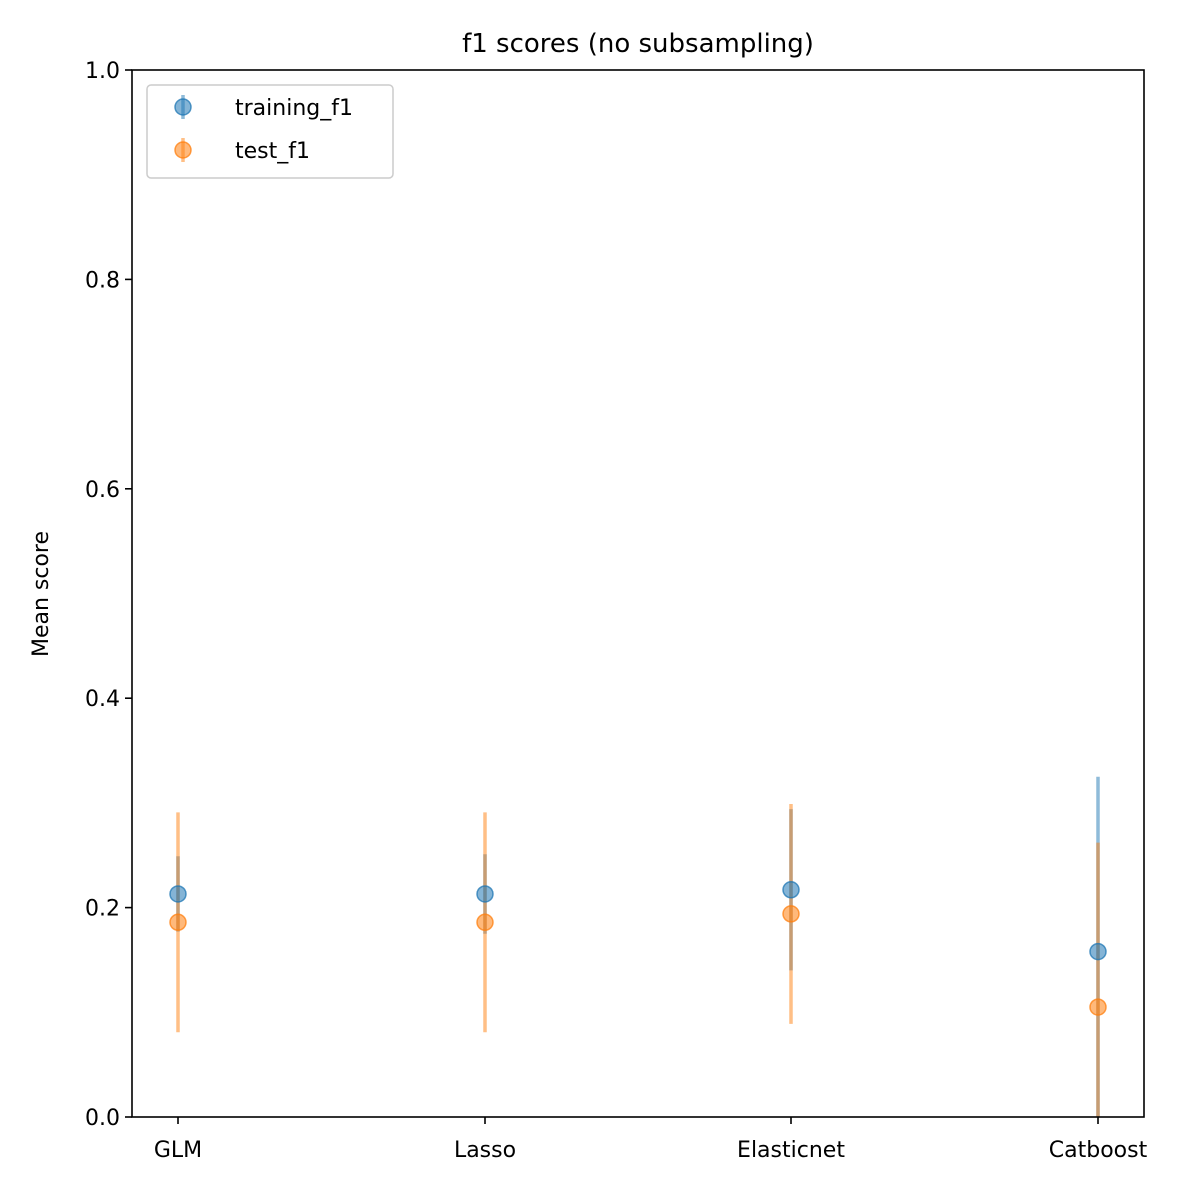 Image resolution: width=1194 pixels, height=1194 pixels. What do you see at coordinates (1098, 1007) in the screenshot?
I see `point-test_f1-catboost` at bounding box center [1098, 1007].